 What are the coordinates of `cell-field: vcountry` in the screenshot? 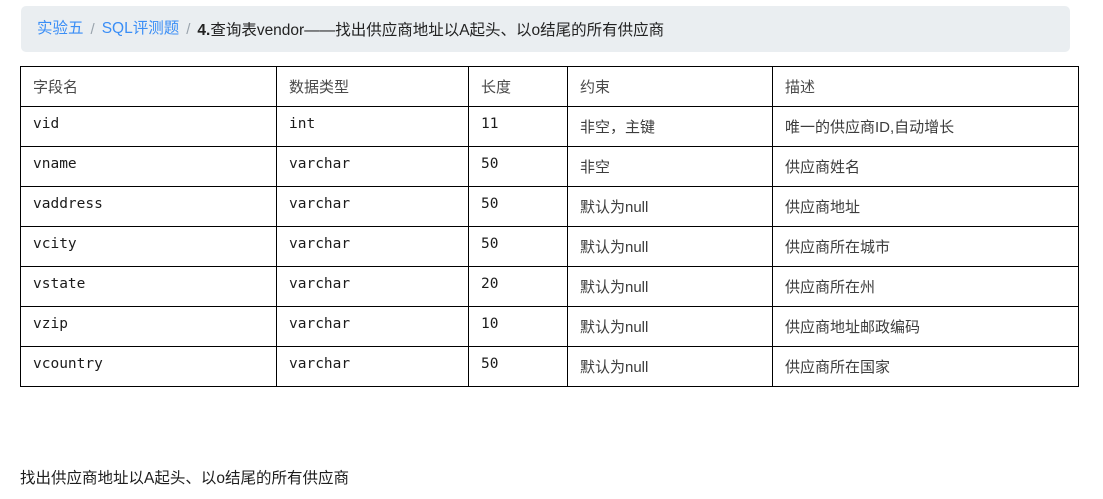 It's located at (148, 366).